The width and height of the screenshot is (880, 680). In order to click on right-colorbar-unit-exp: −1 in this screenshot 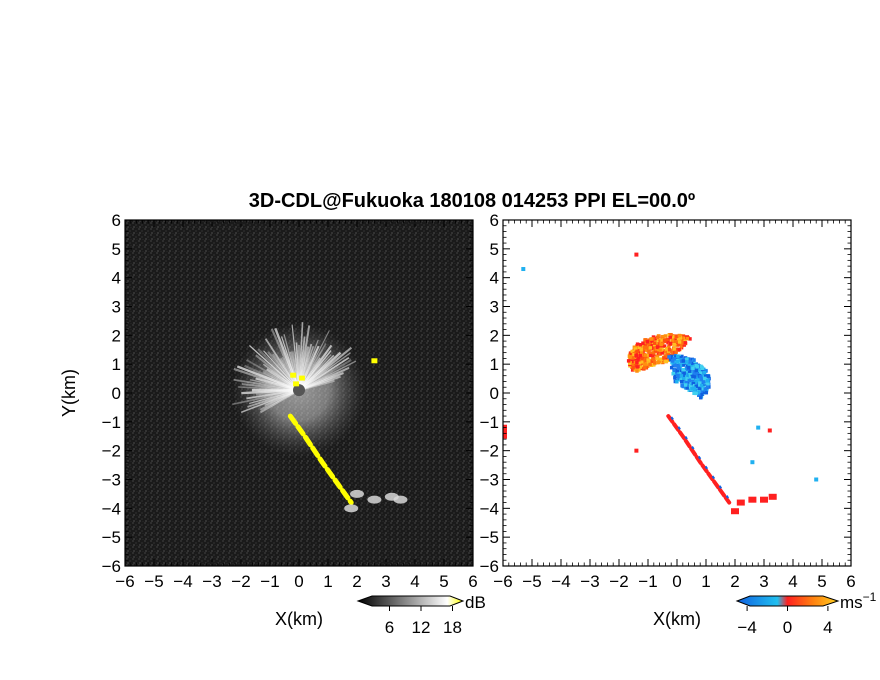, I will do `click(870, 597)`.